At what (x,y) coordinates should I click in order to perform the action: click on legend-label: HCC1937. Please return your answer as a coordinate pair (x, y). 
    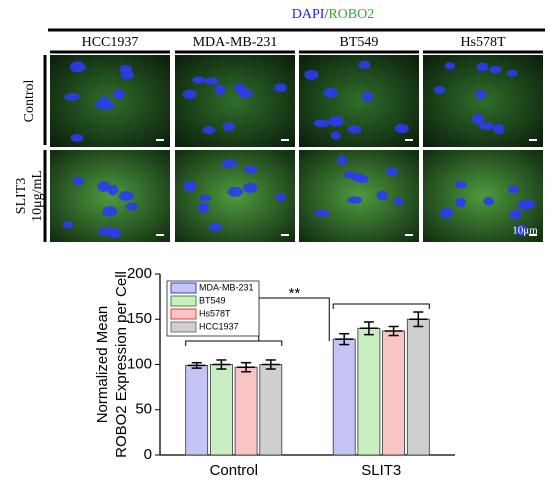
    Looking at the image, I should click on (219, 326).